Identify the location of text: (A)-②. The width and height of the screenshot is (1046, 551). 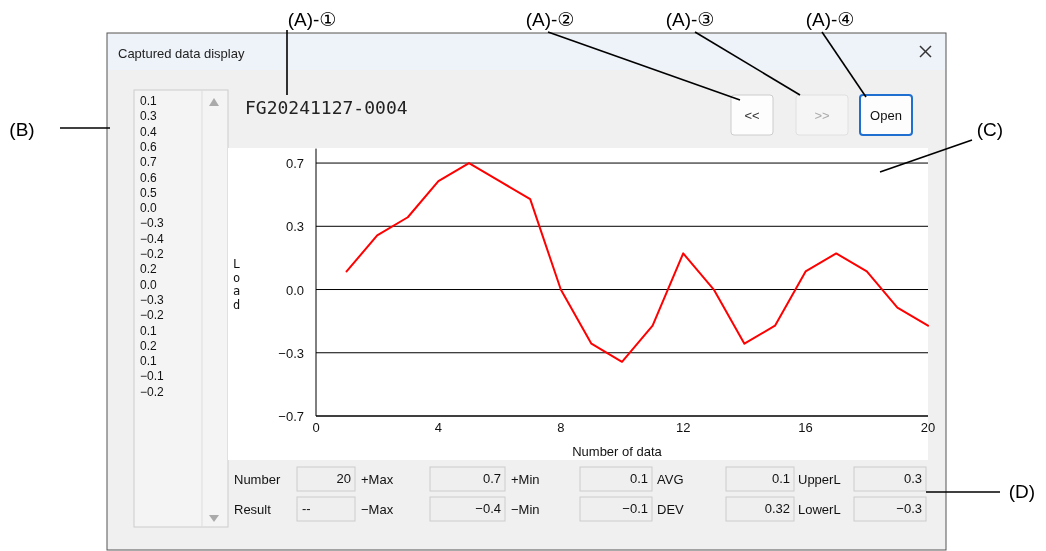
(550, 19).